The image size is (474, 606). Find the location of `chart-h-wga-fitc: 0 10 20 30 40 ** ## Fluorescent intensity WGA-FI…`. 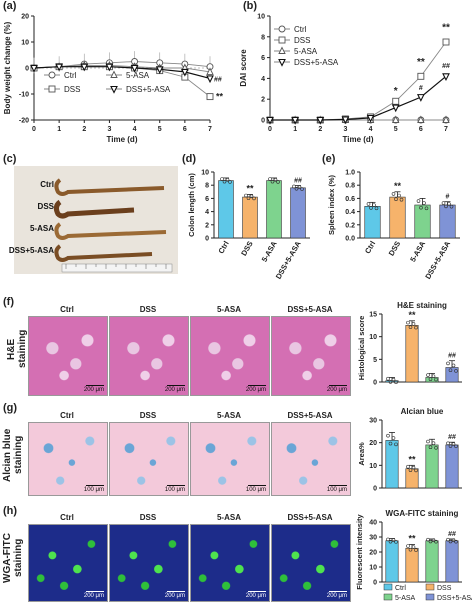

chart-h-wga-fitc: 0 10 20 30 40 ** ## Fluorescent intensity WGA-FI… is located at coordinates (413, 555).